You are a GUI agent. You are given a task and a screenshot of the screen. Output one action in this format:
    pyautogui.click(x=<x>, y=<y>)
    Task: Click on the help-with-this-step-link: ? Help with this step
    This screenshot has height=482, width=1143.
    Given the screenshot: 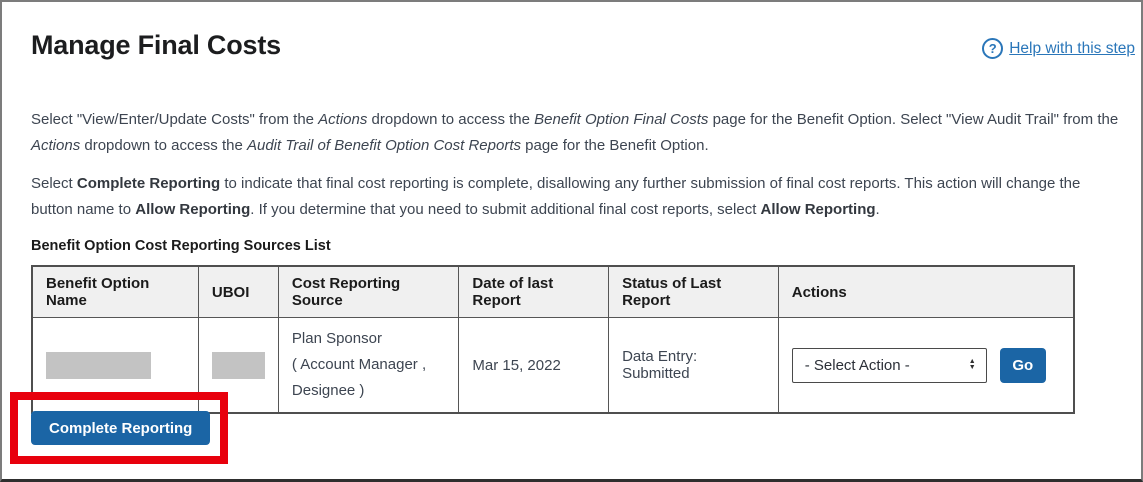 What is the action you would take?
    pyautogui.click(x=1058, y=48)
    